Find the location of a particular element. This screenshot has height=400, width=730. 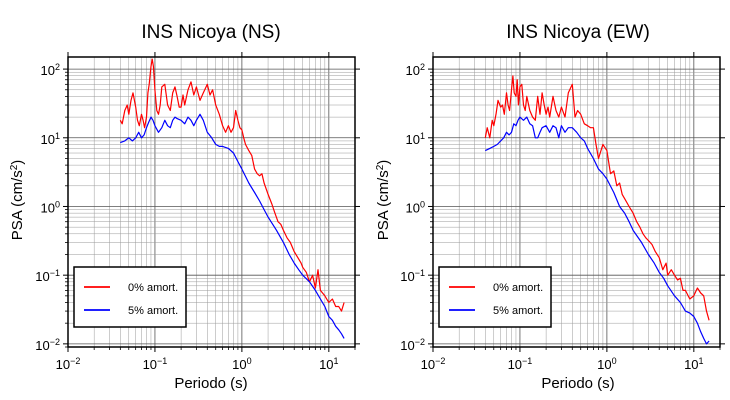

chart-title: INS Nicoya (NS) is located at coordinates (210, 32).